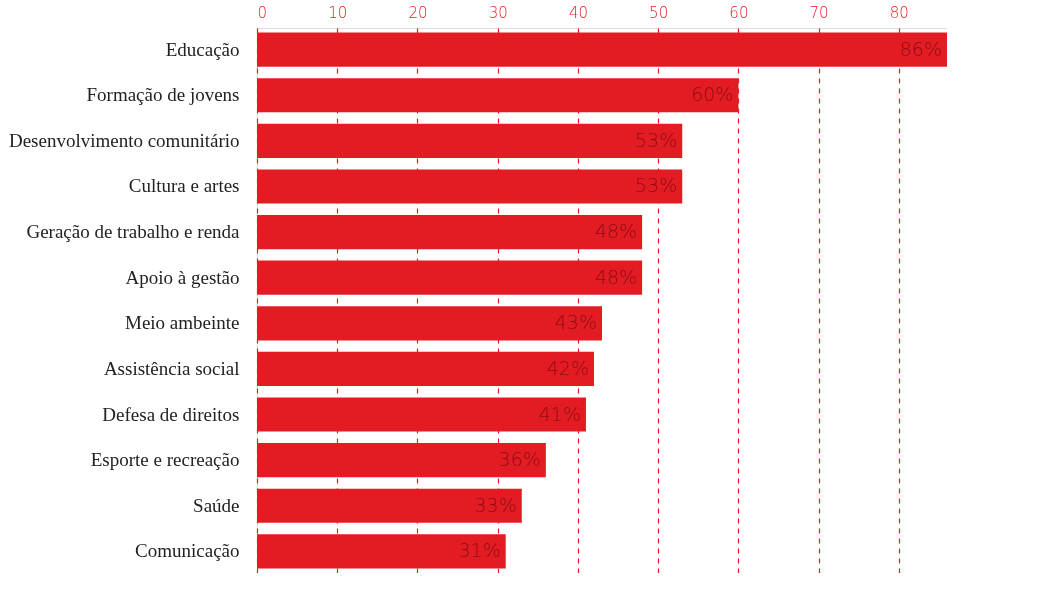  I want to click on x-tick-label: 80, so click(899, 12).